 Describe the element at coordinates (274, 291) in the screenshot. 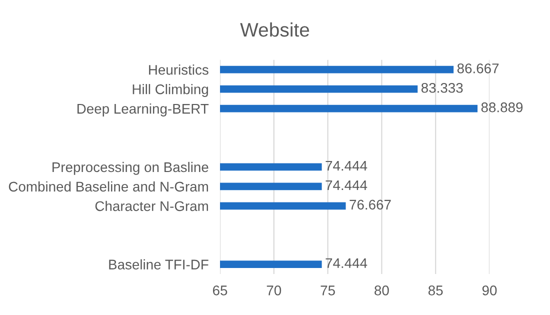

I see `x-tick-label: 70` at that location.